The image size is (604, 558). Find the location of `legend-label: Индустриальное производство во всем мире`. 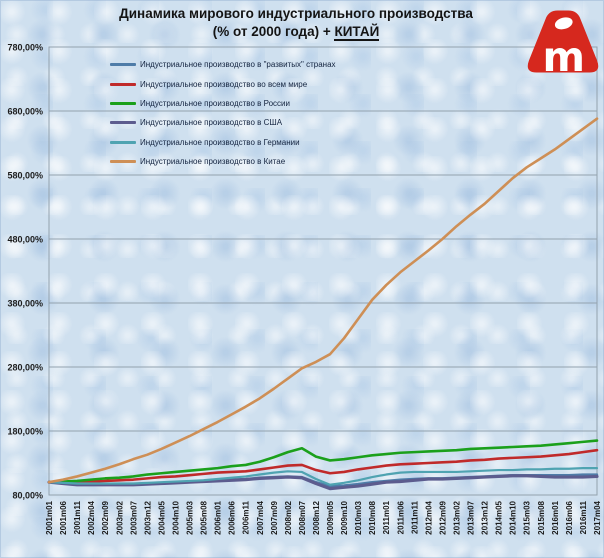

legend-label: Индустриальное производство во всем мире is located at coordinates (224, 84).